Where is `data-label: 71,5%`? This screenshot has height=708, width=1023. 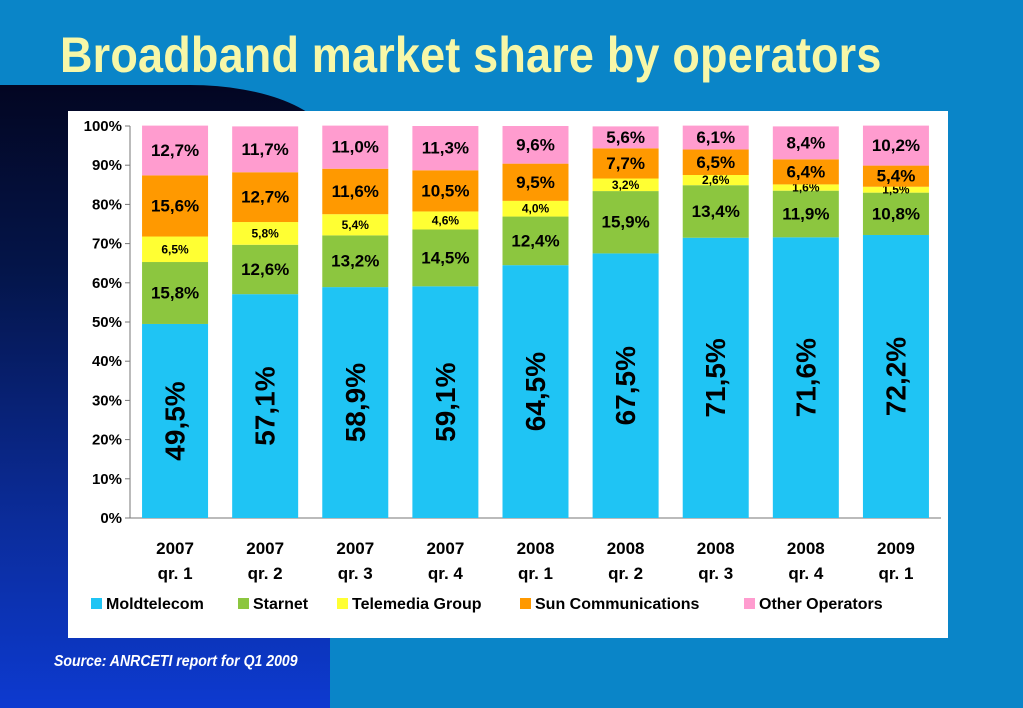 data-label: 71,5% is located at coordinates (715, 377).